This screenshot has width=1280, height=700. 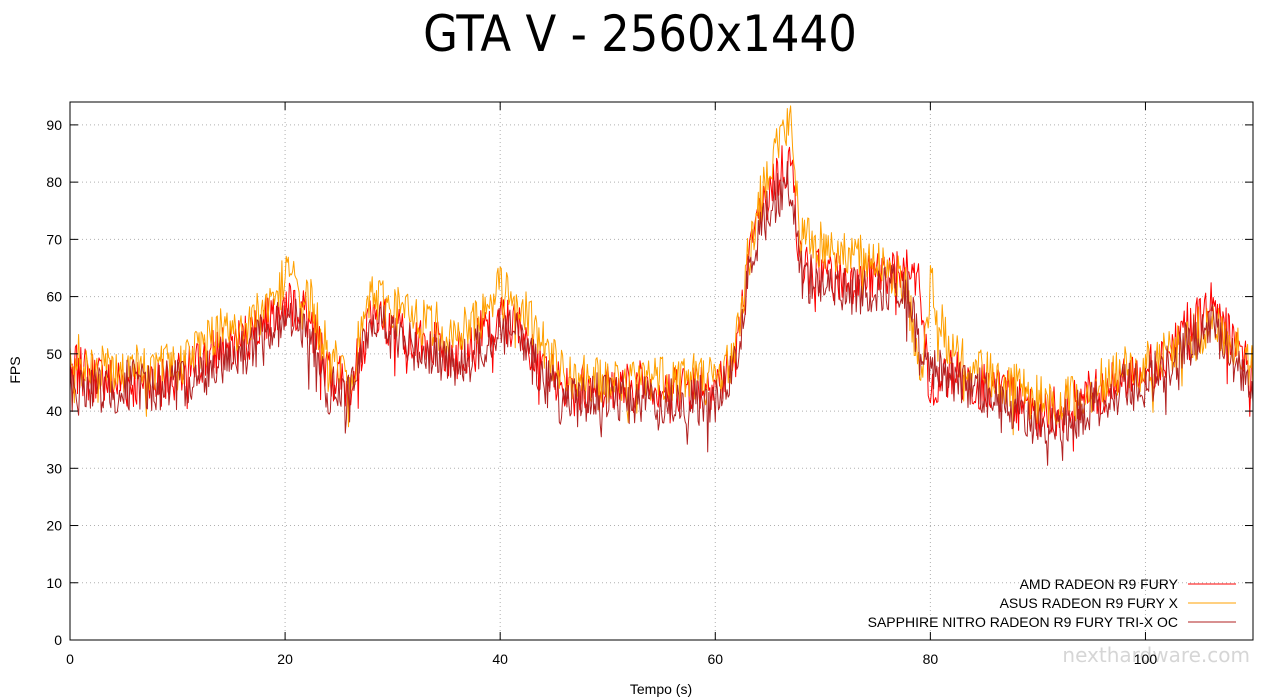 What do you see at coordinates (931, 659) in the screenshot?
I see `x-tick-label: 80` at bounding box center [931, 659].